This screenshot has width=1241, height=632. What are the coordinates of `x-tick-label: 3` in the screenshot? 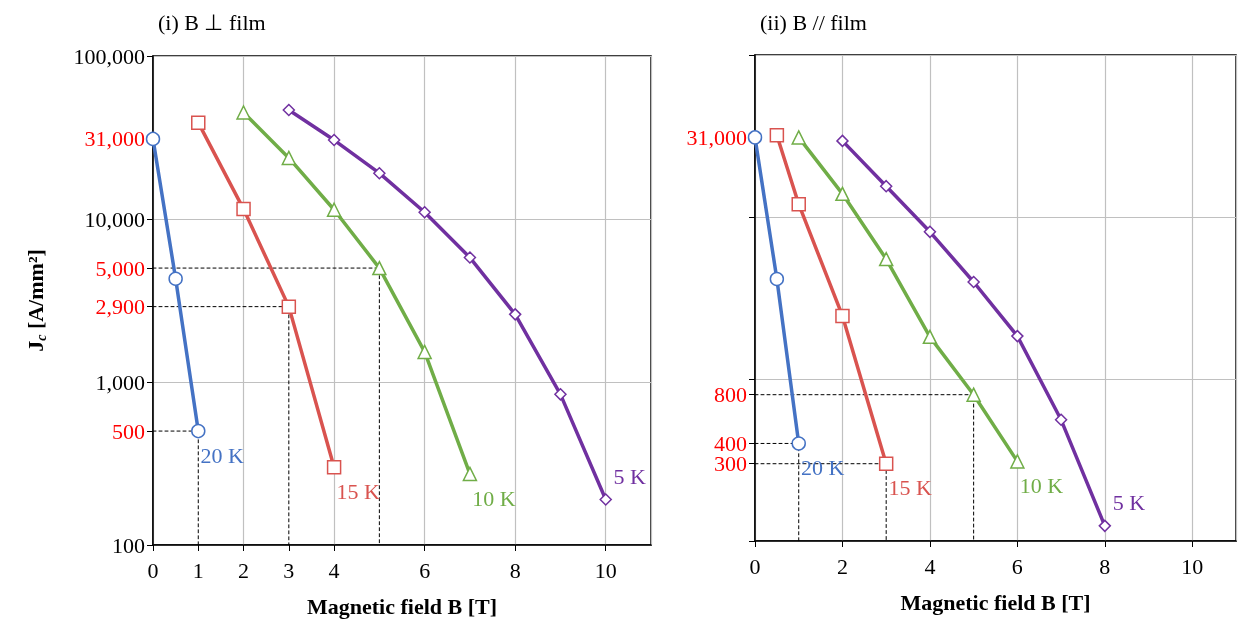 It's located at (289, 570).